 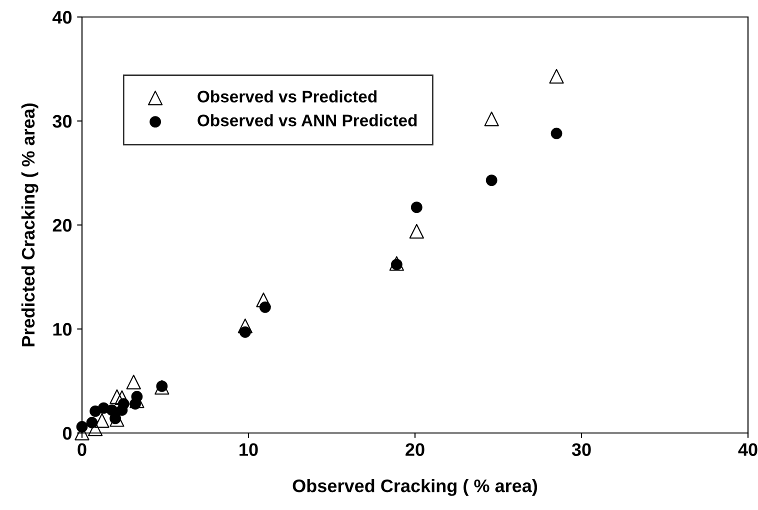 I want to click on x-tick-label: 20, so click(x=415, y=449).